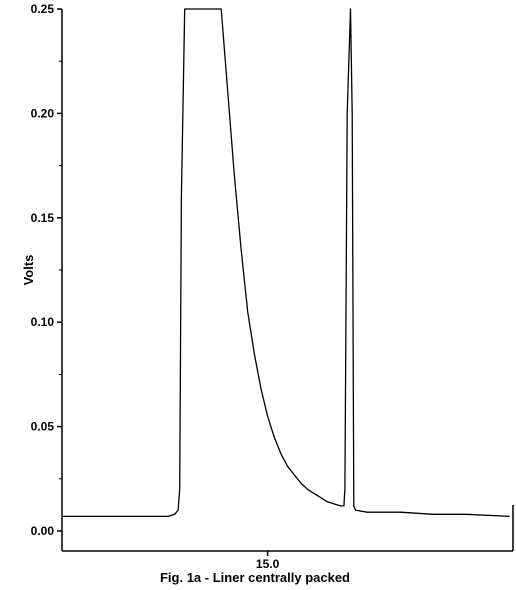 This screenshot has width=516, height=590. I want to click on y-tick-label-4: 0.20, so click(43, 113).